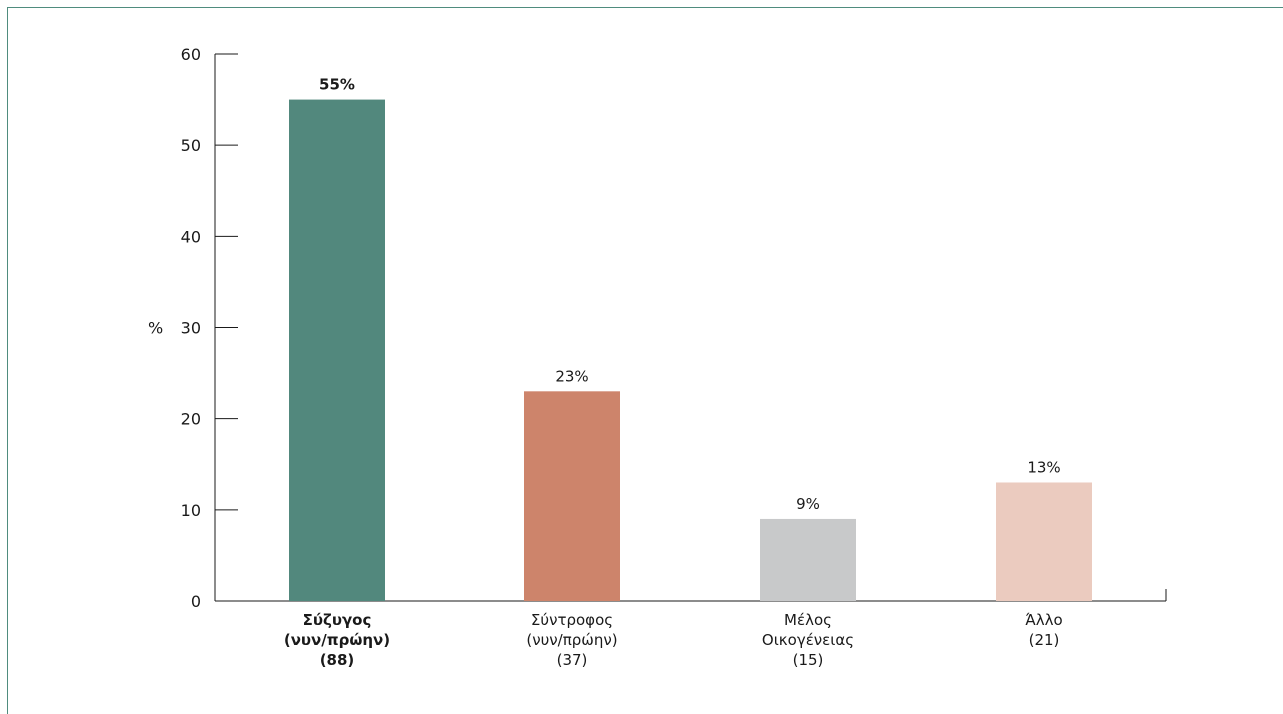  Describe the element at coordinates (1043, 630) in the screenshot. I see `x-category-label: Άλλο (21)` at that location.